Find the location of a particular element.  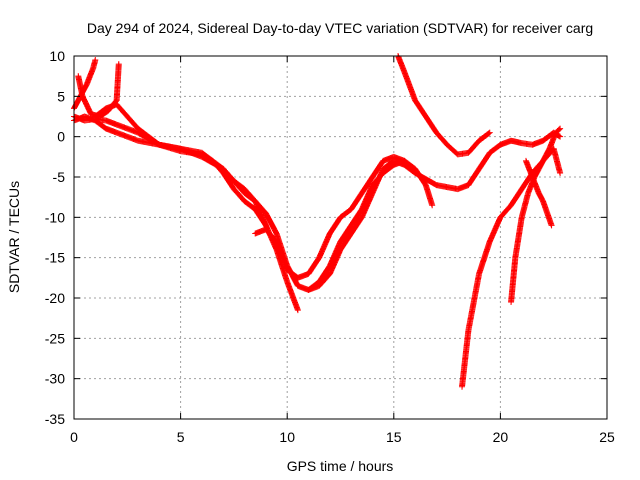

series-track-h is located at coordinates (444, 105).